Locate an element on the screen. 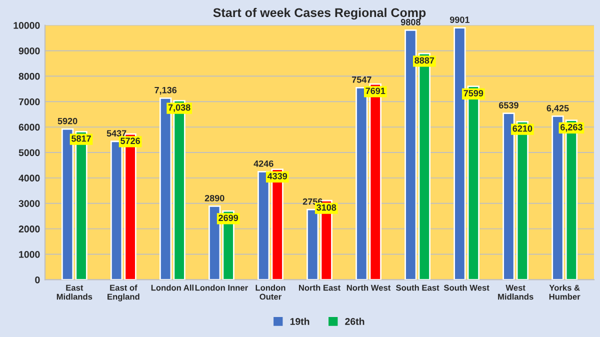 The image size is (600, 337). data-label: 6,425 is located at coordinates (557, 109).